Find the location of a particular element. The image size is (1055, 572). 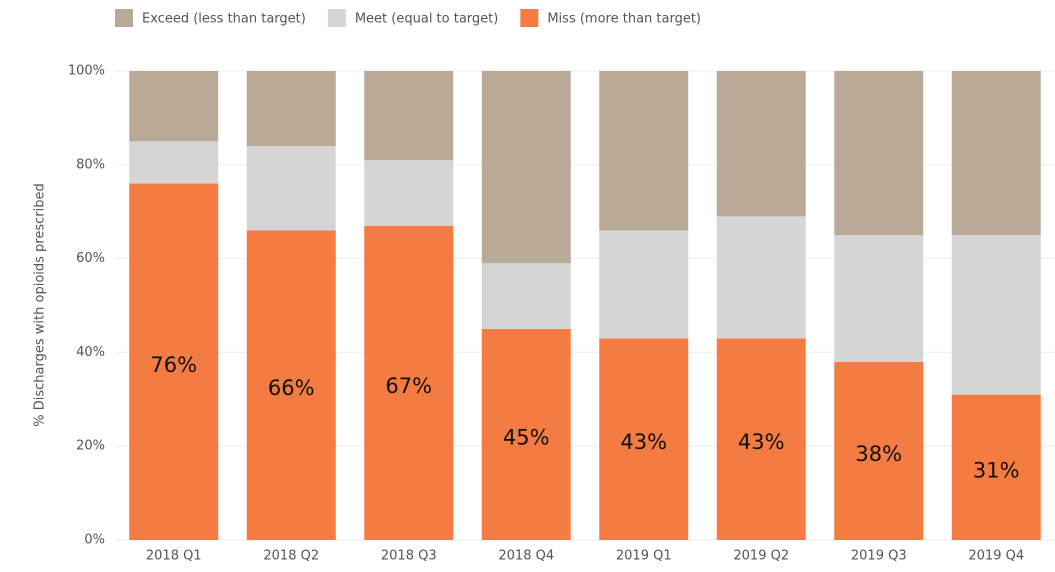

y-axis-title: % Discharges with opioids prescribed is located at coordinates (40, 304).